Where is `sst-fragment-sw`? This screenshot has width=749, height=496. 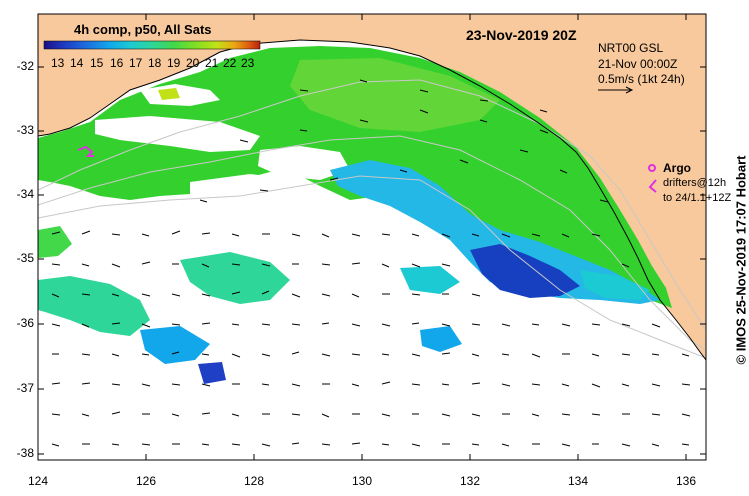
sst-fragment-sw is located at coordinates (175, 345).